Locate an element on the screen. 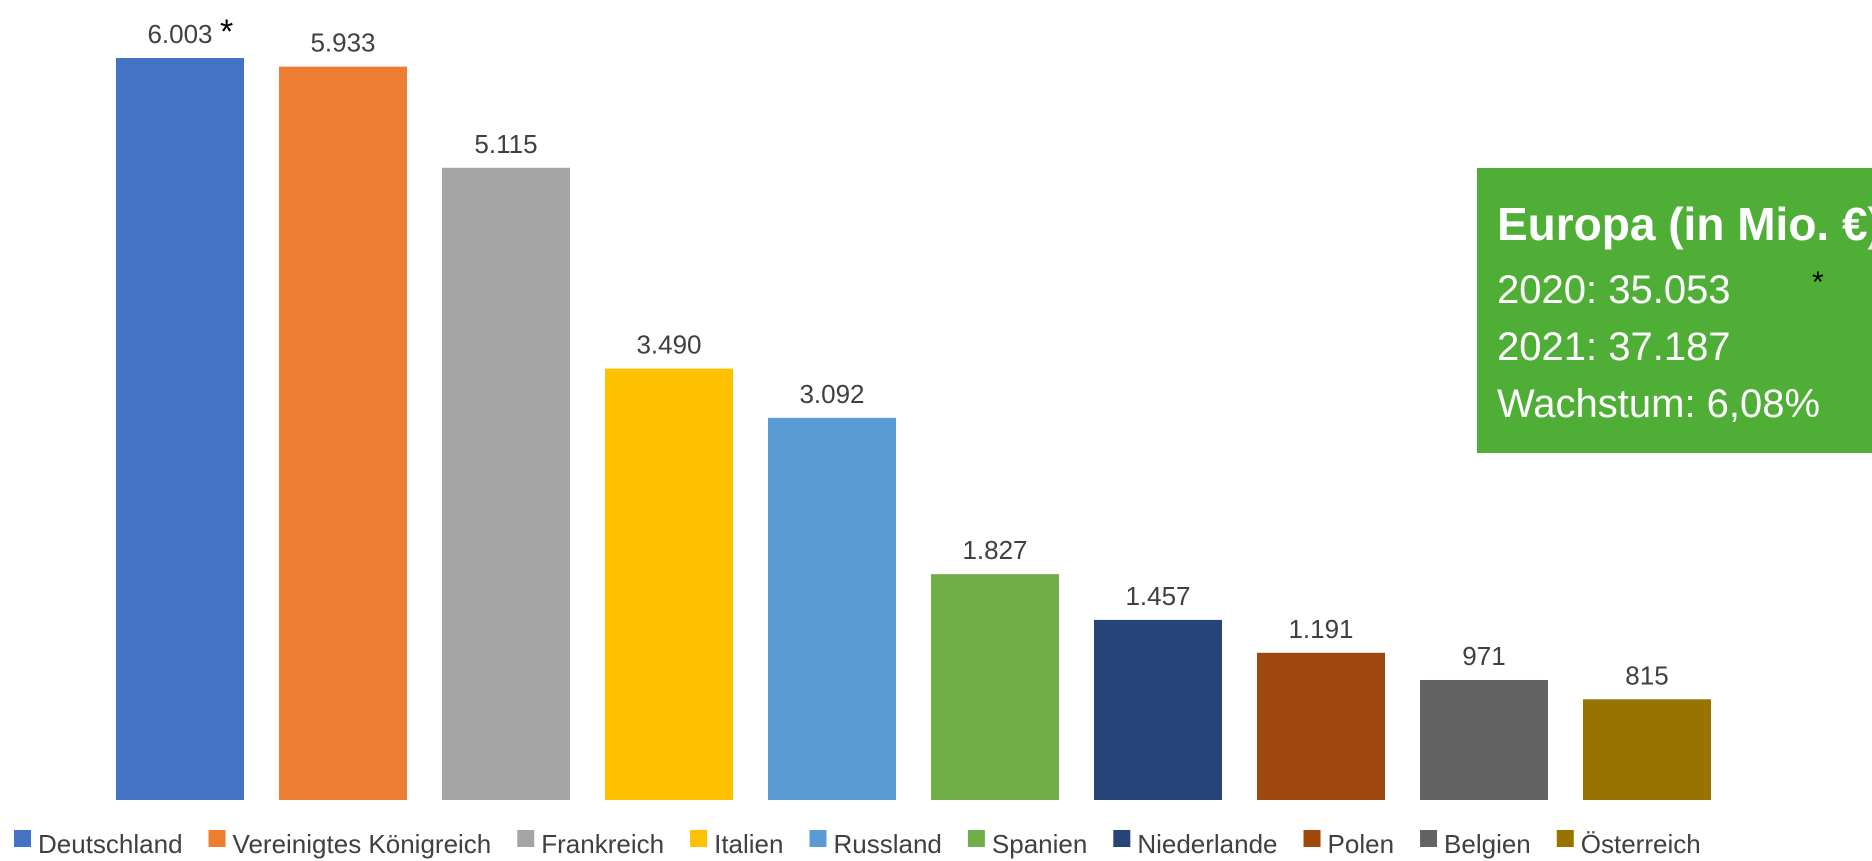 The height and width of the screenshot is (861, 1872). legend-label-russland: Russland is located at coordinates (887, 844).